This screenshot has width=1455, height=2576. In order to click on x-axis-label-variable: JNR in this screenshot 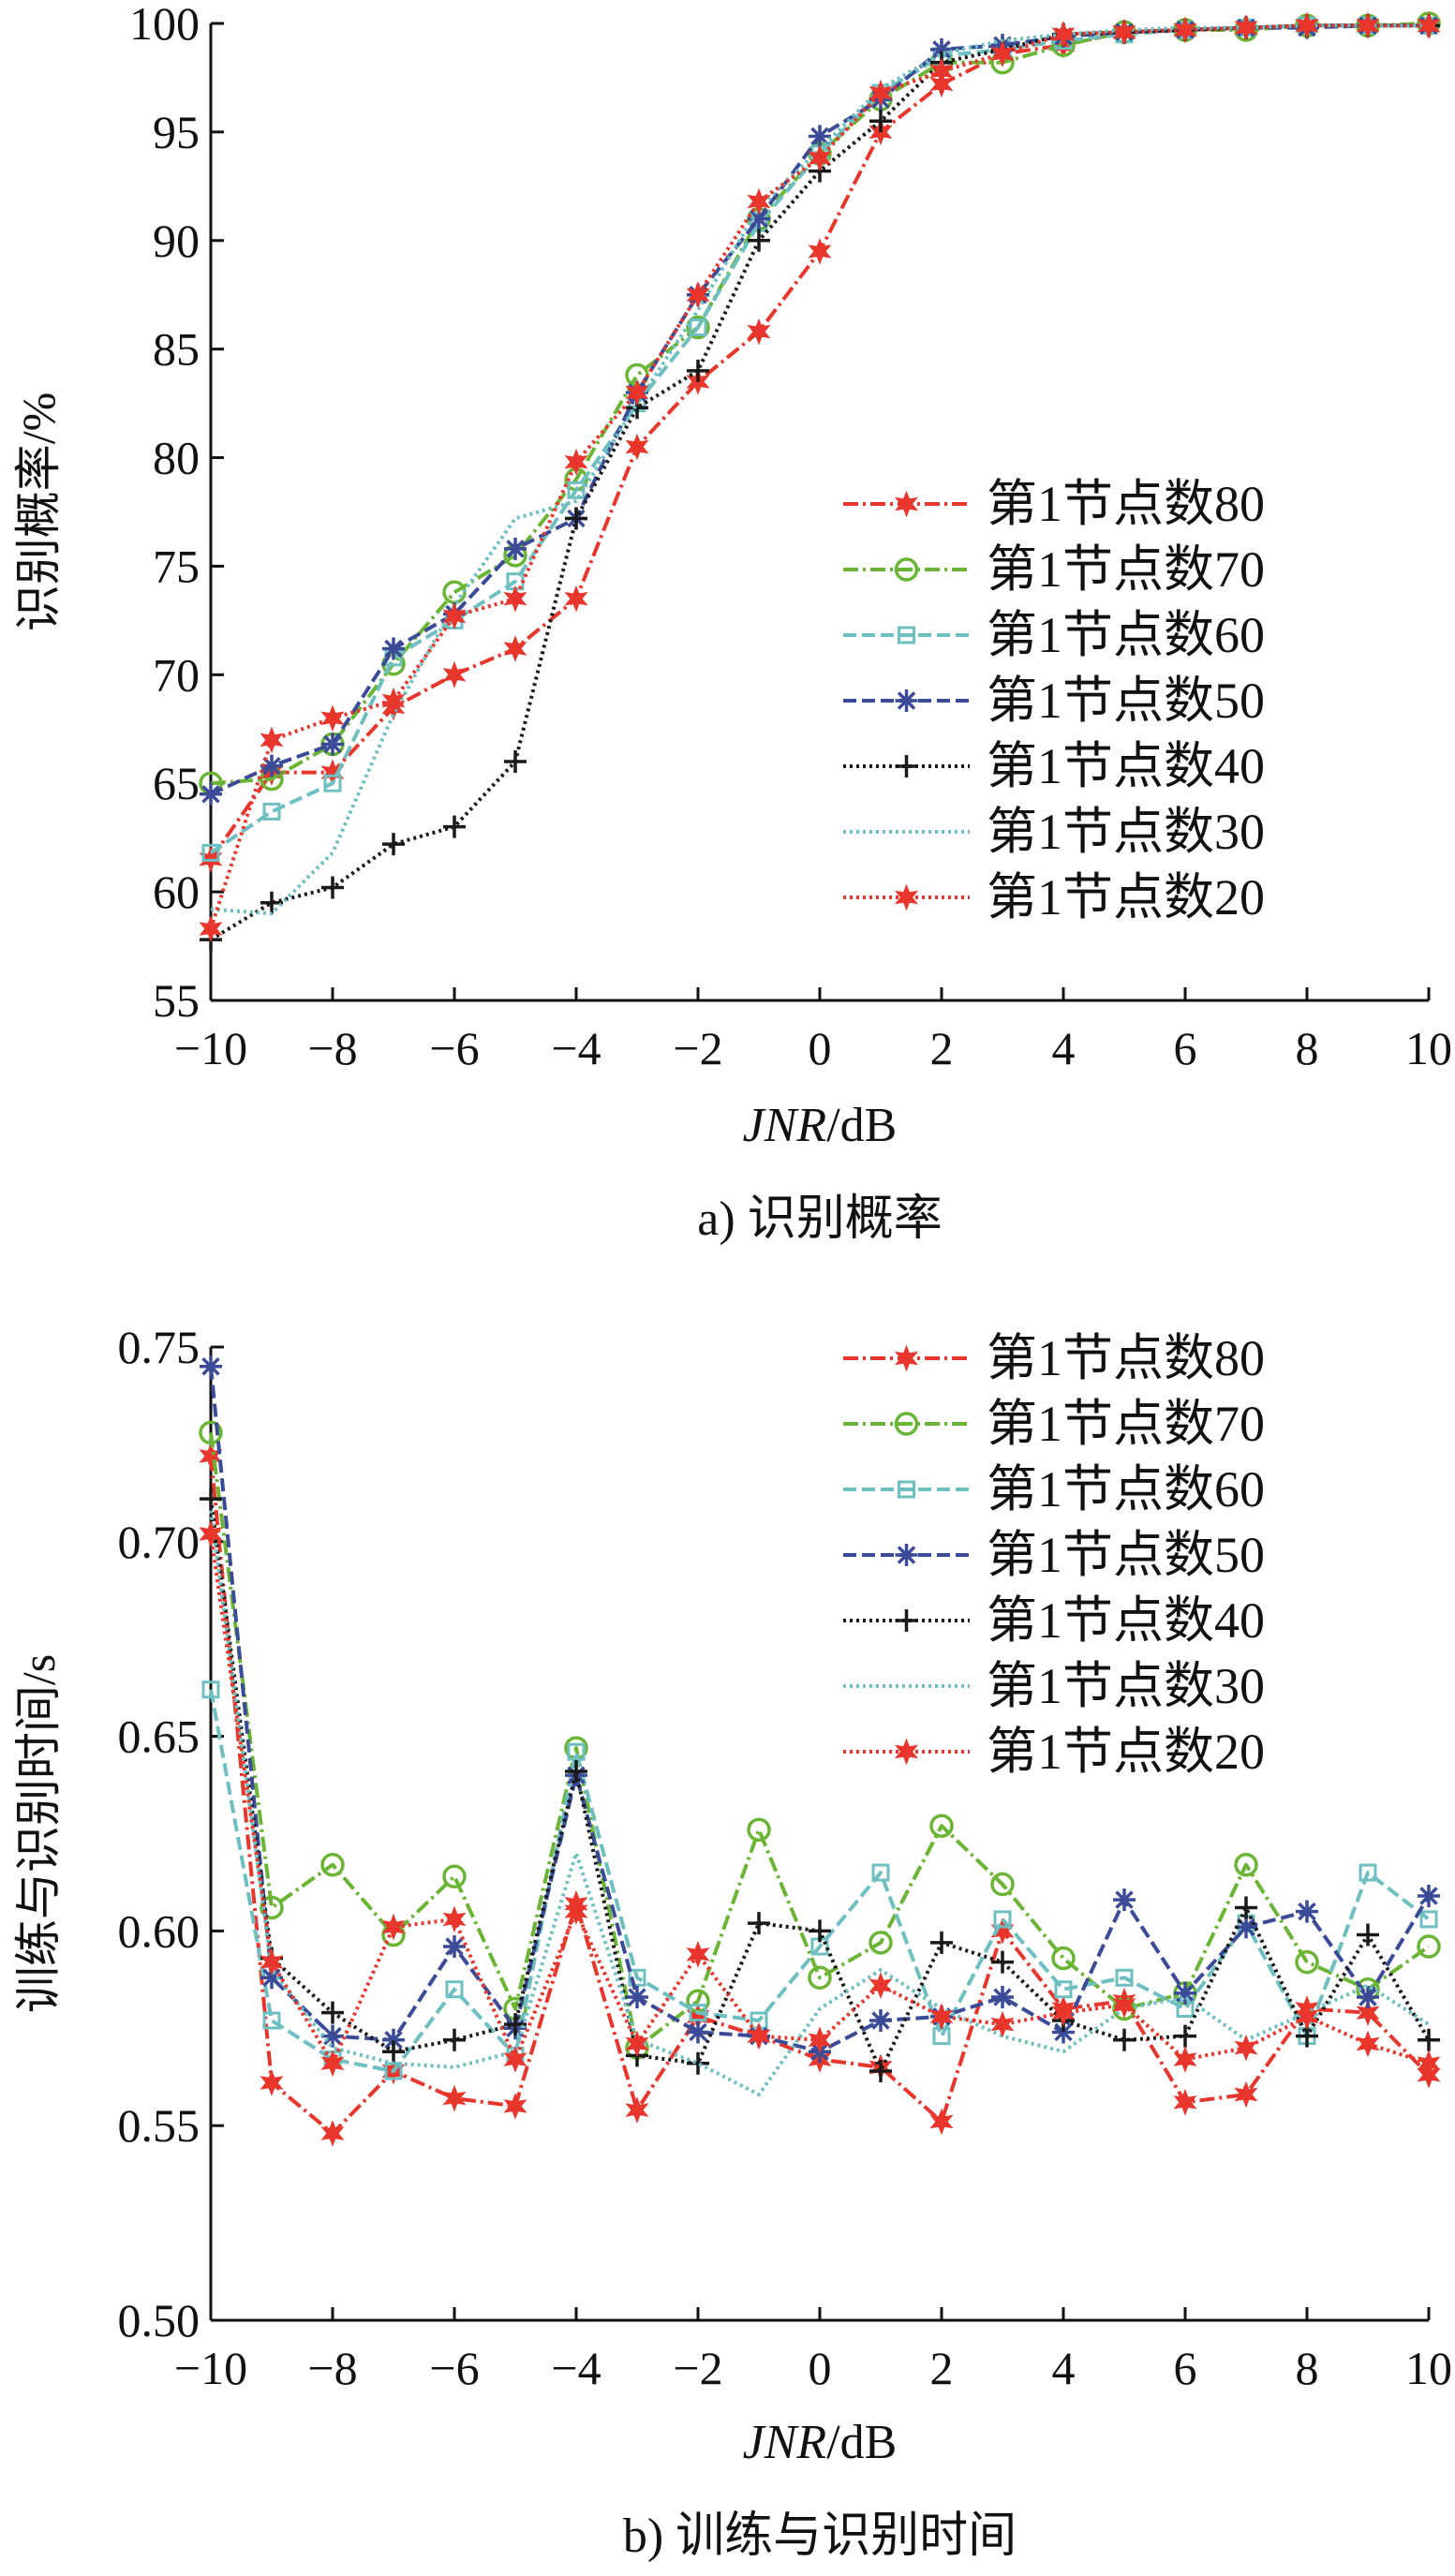, I will do `click(785, 1125)`.